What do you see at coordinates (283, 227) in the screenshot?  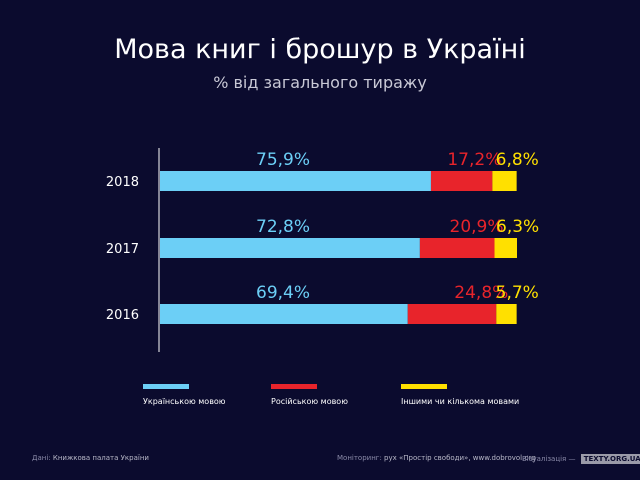 I see `data-label-2017-series-0: 72,8%` at bounding box center [283, 227].